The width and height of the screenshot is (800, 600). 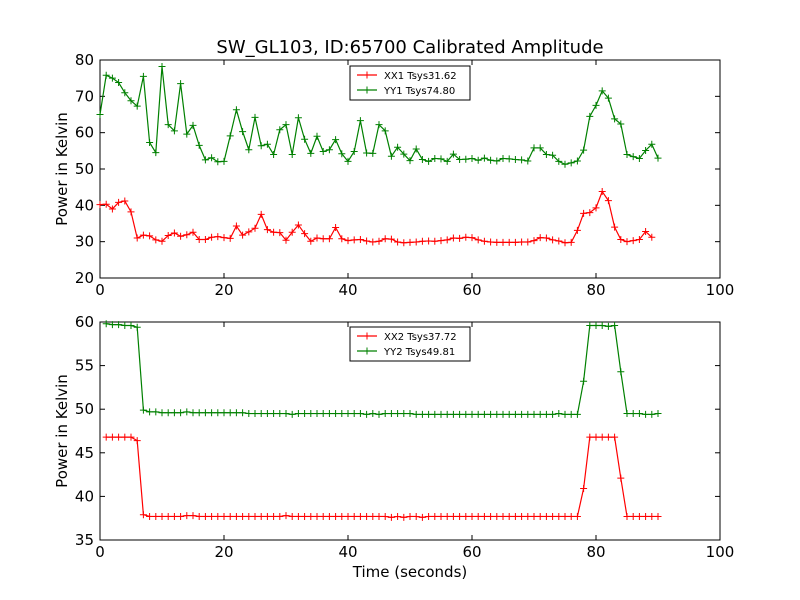 What do you see at coordinates (720, 290) in the screenshot?
I see `x-tick-label: 100` at bounding box center [720, 290].